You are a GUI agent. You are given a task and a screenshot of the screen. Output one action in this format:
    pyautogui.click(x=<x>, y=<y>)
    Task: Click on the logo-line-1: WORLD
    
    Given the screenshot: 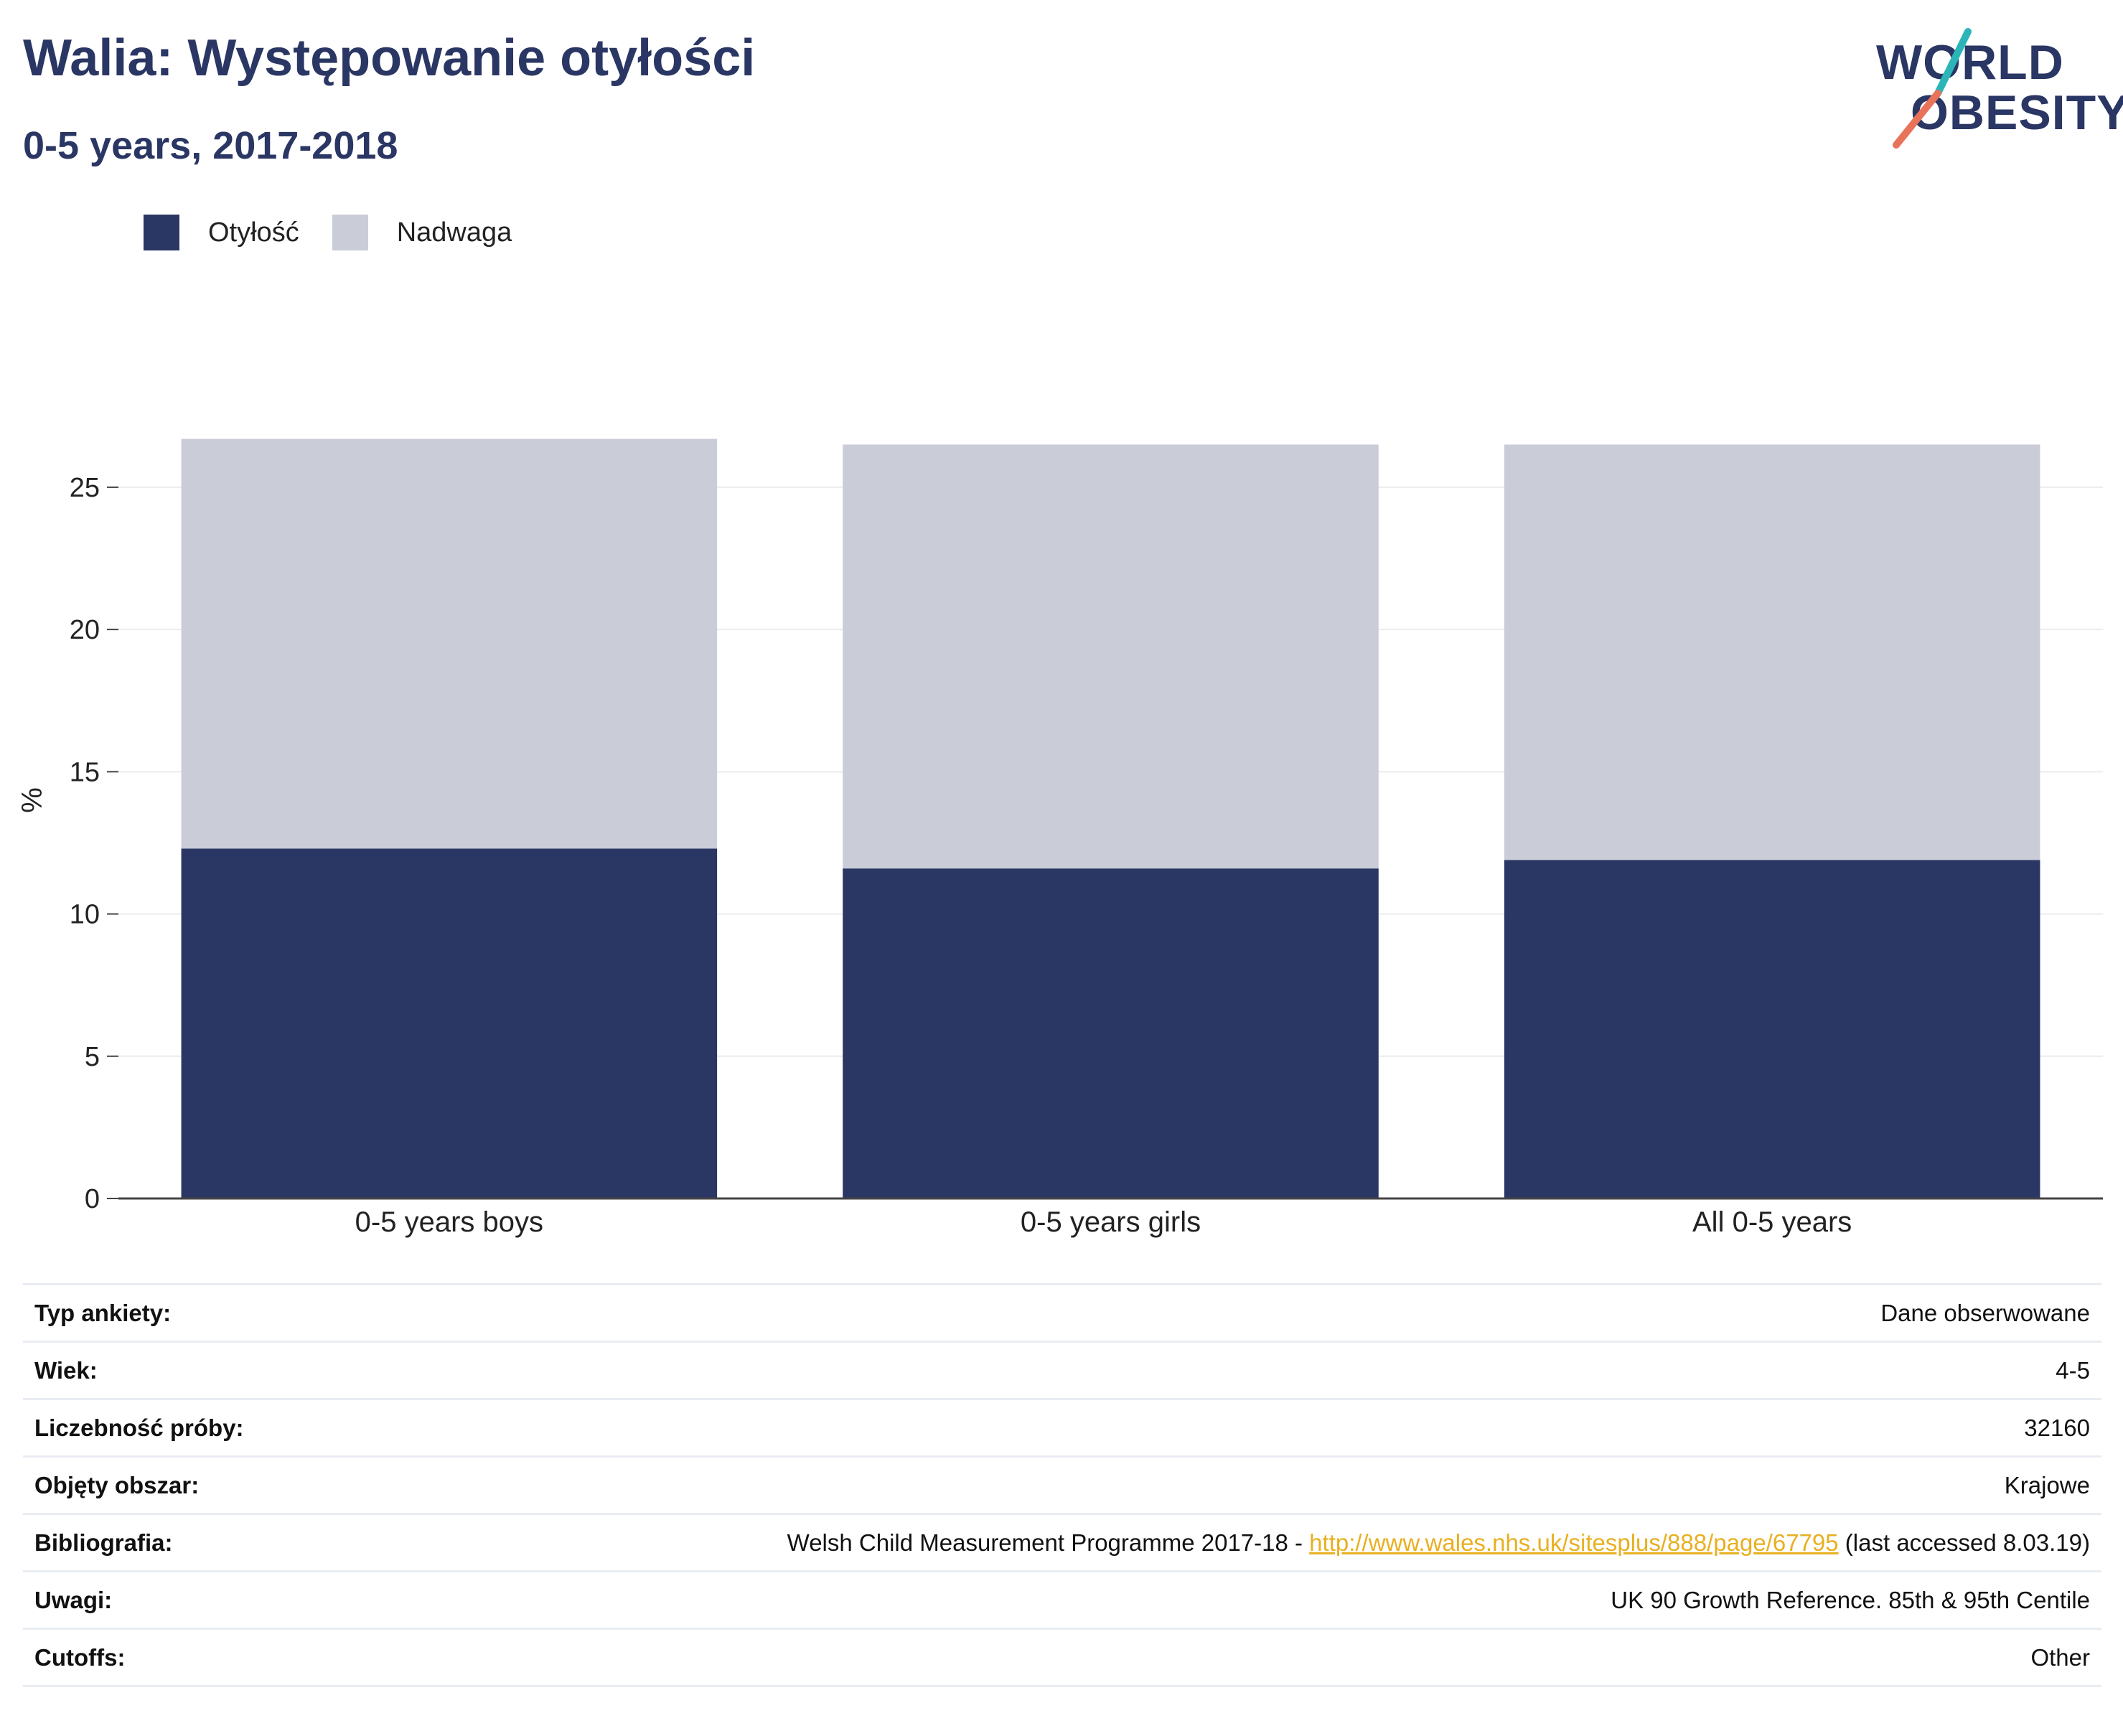 What is the action you would take?
    pyautogui.click(x=1970, y=62)
    